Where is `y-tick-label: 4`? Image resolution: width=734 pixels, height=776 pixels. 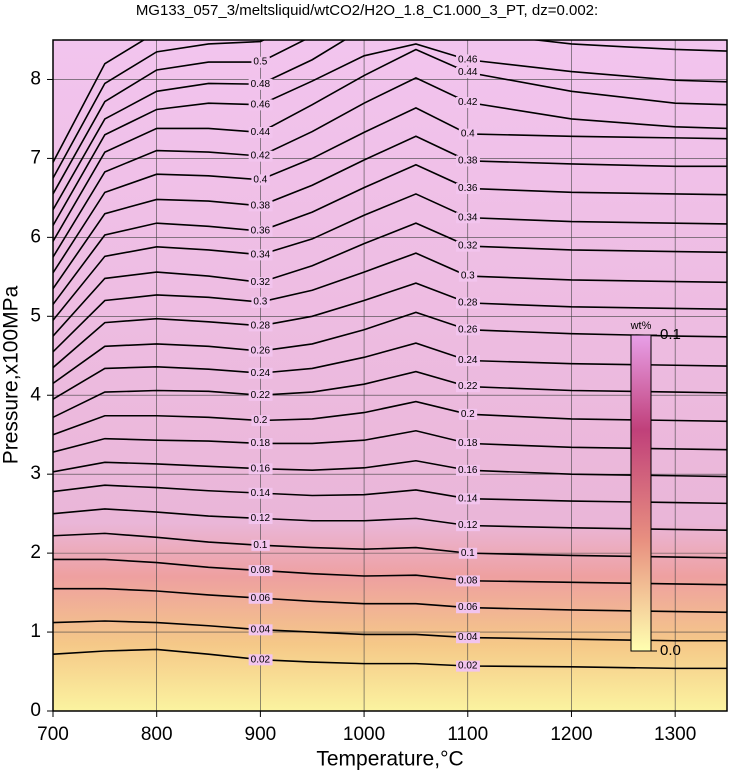 y-tick-label: 4 is located at coordinates (35, 394).